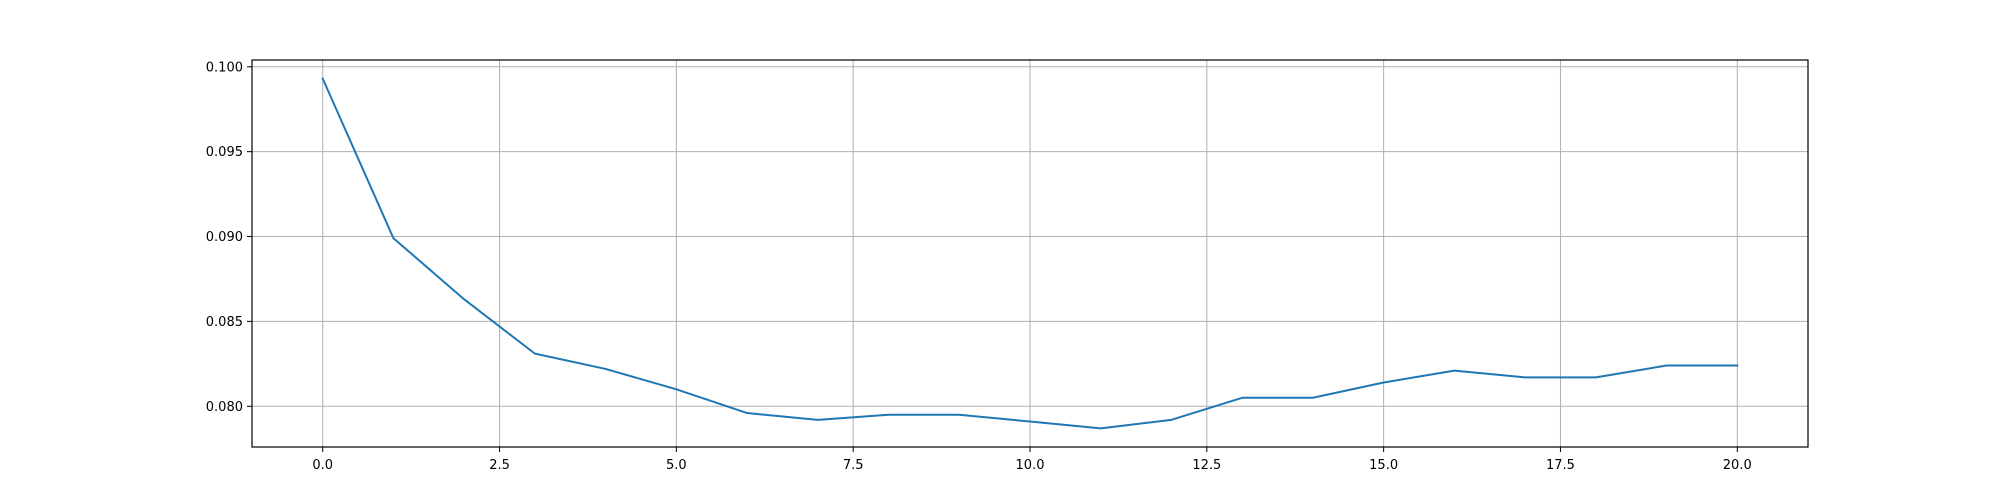  I want to click on y-axis-ticks: 0.080 0.085 0.090 0.095 0.100, so click(229, 237).